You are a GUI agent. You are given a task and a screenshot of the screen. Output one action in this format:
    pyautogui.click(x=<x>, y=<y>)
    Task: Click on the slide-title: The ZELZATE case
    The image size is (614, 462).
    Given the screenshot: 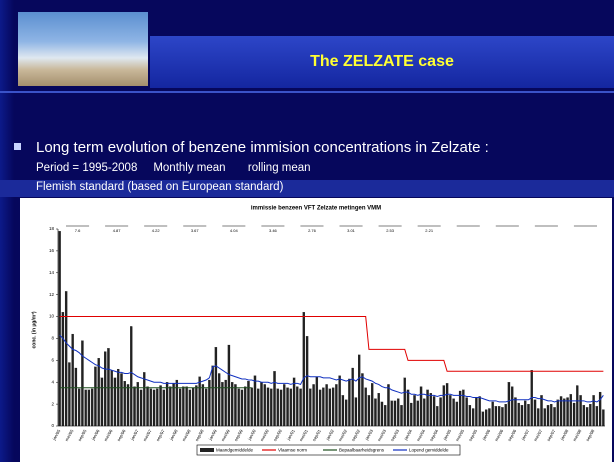 What is the action you would take?
    pyautogui.click(x=382, y=61)
    